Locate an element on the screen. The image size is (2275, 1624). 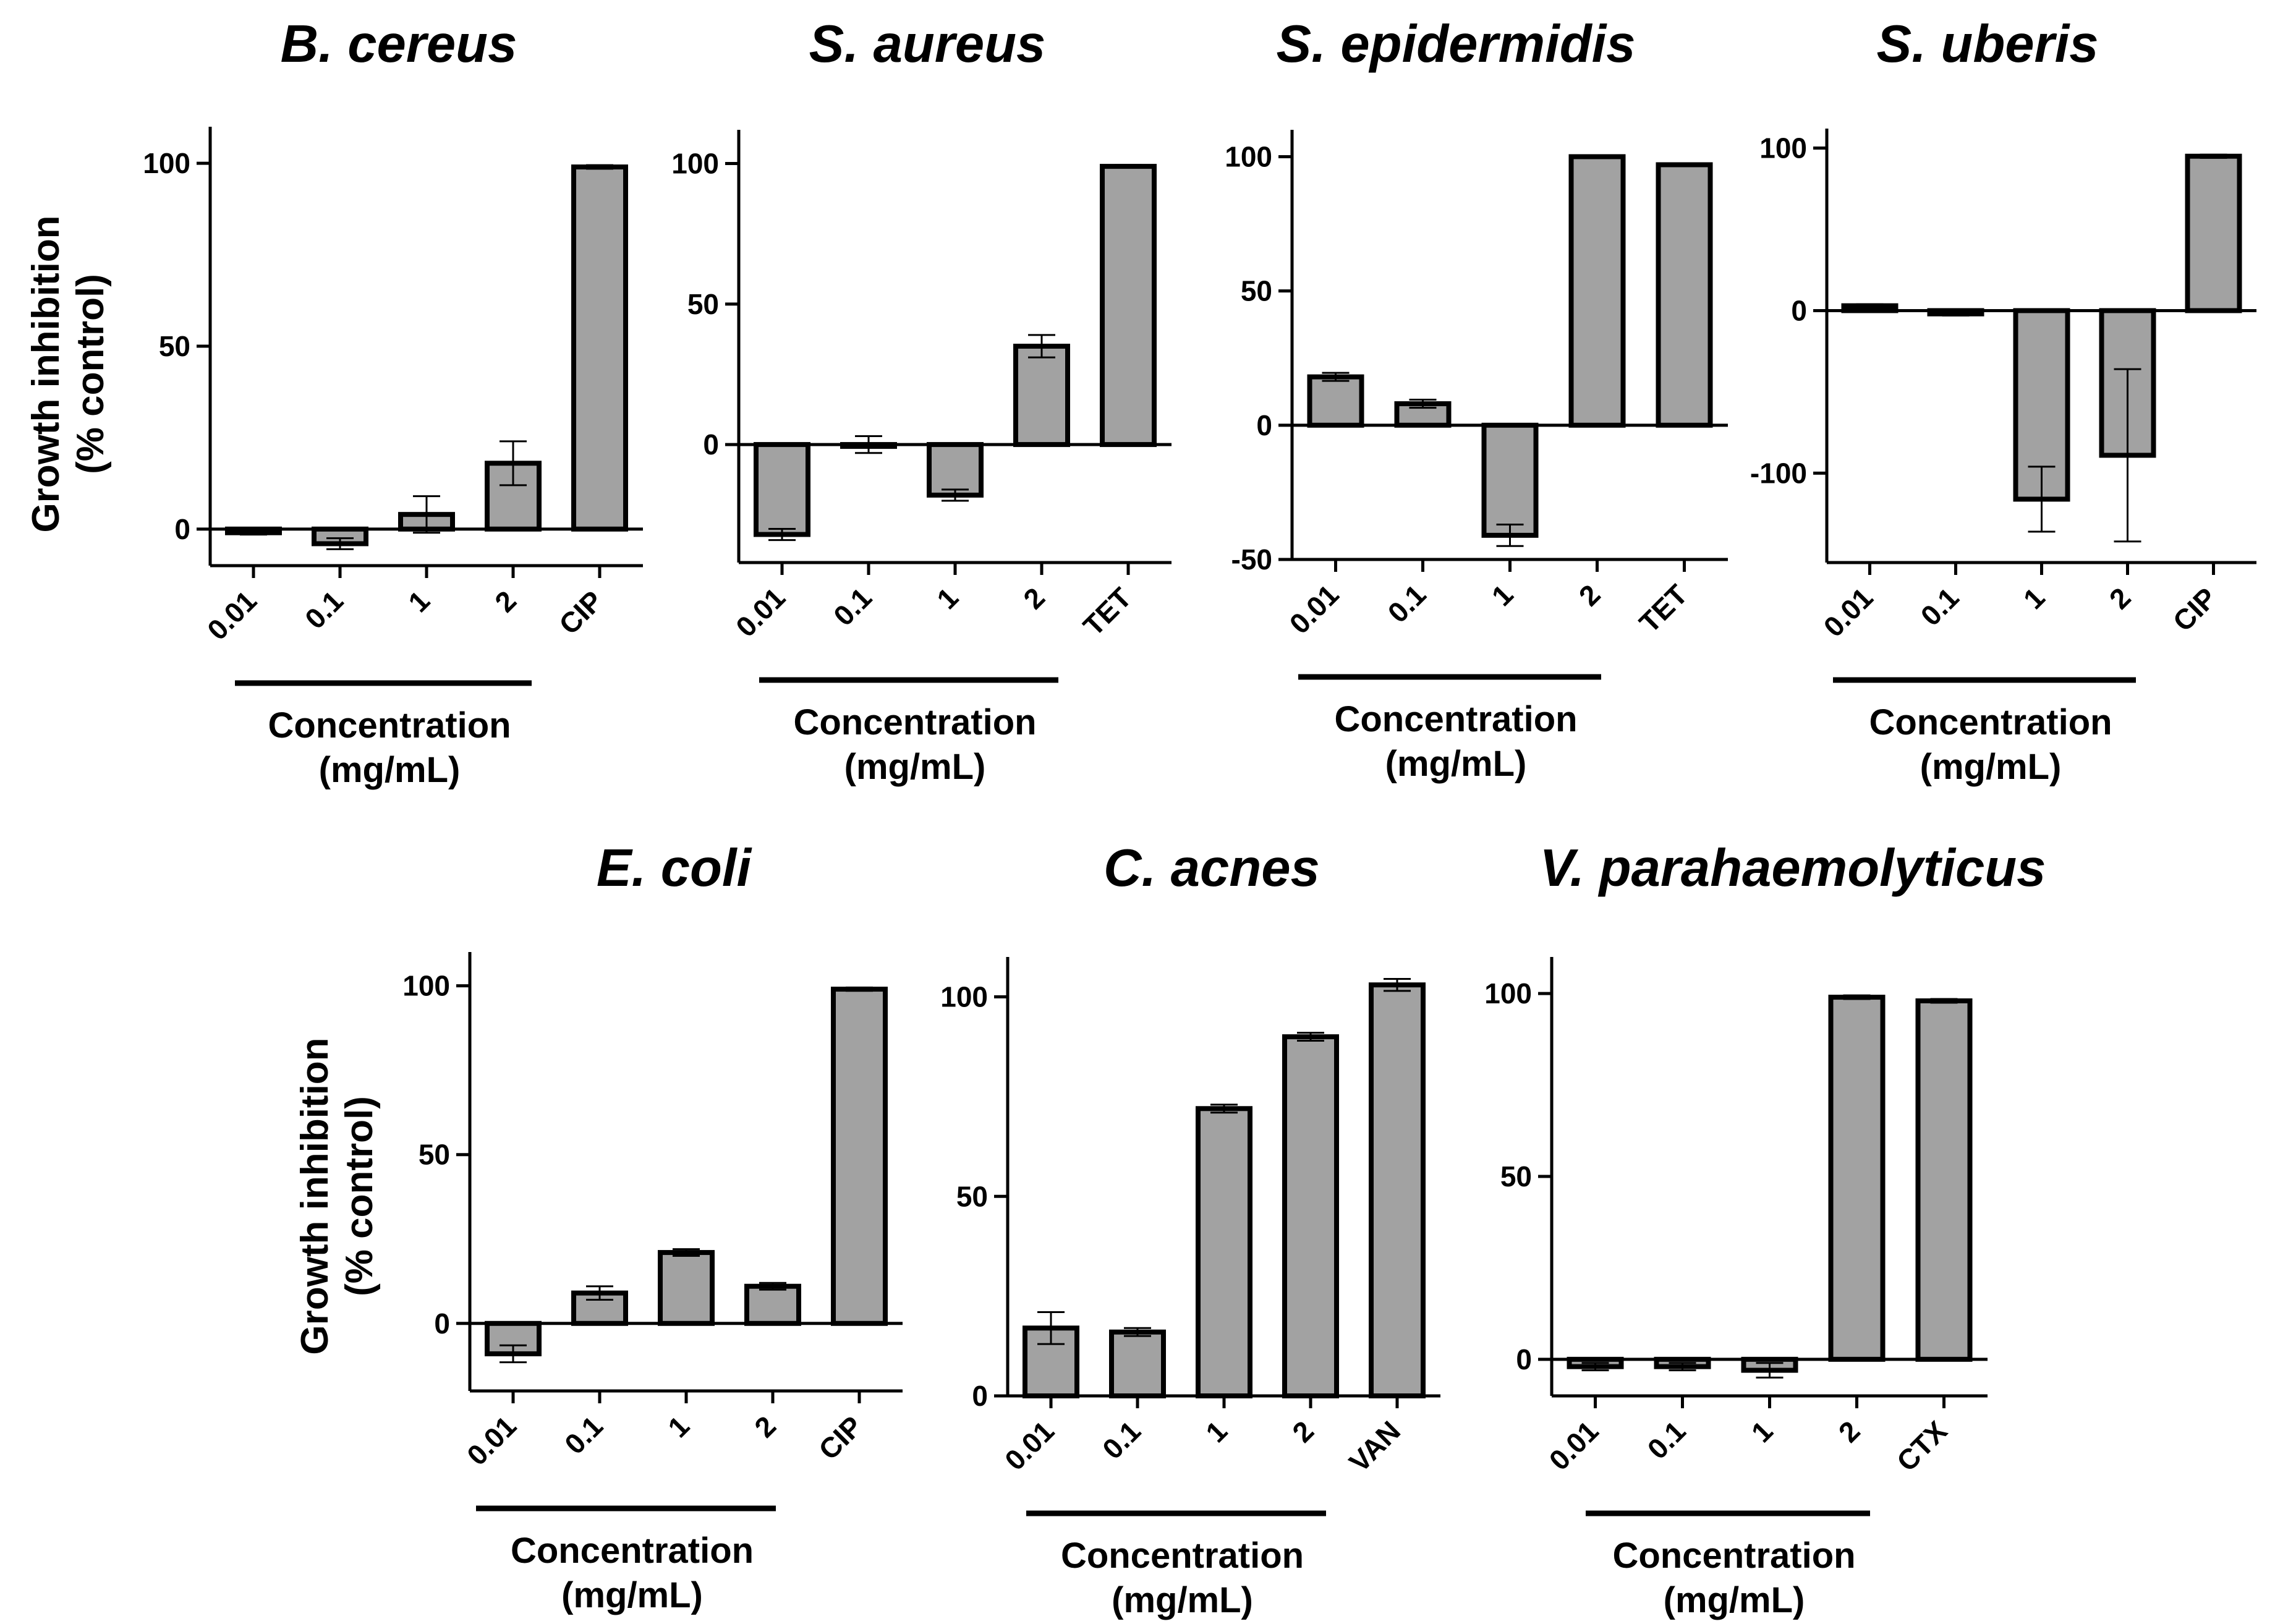
chart-title: C. acnes is located at coordinates (1212, 869).